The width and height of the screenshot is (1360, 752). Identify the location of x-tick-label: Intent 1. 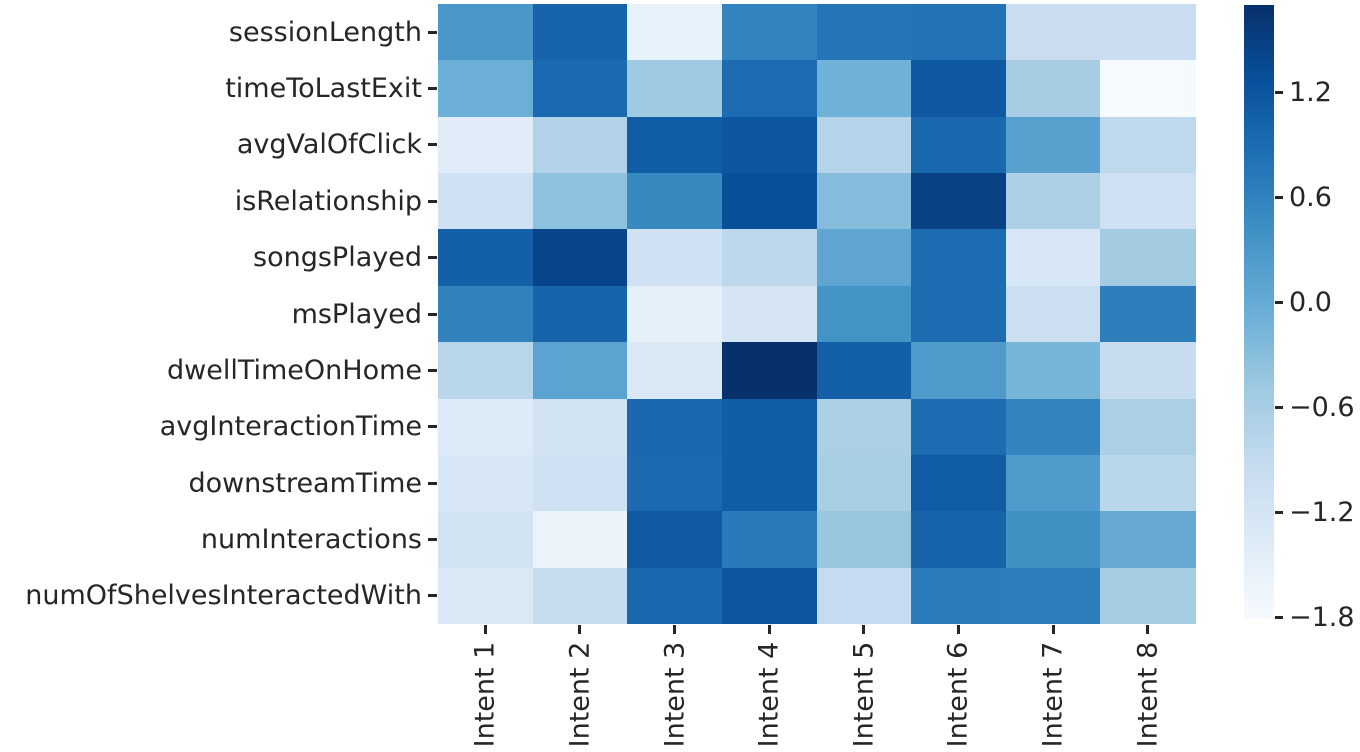
(485, 694).